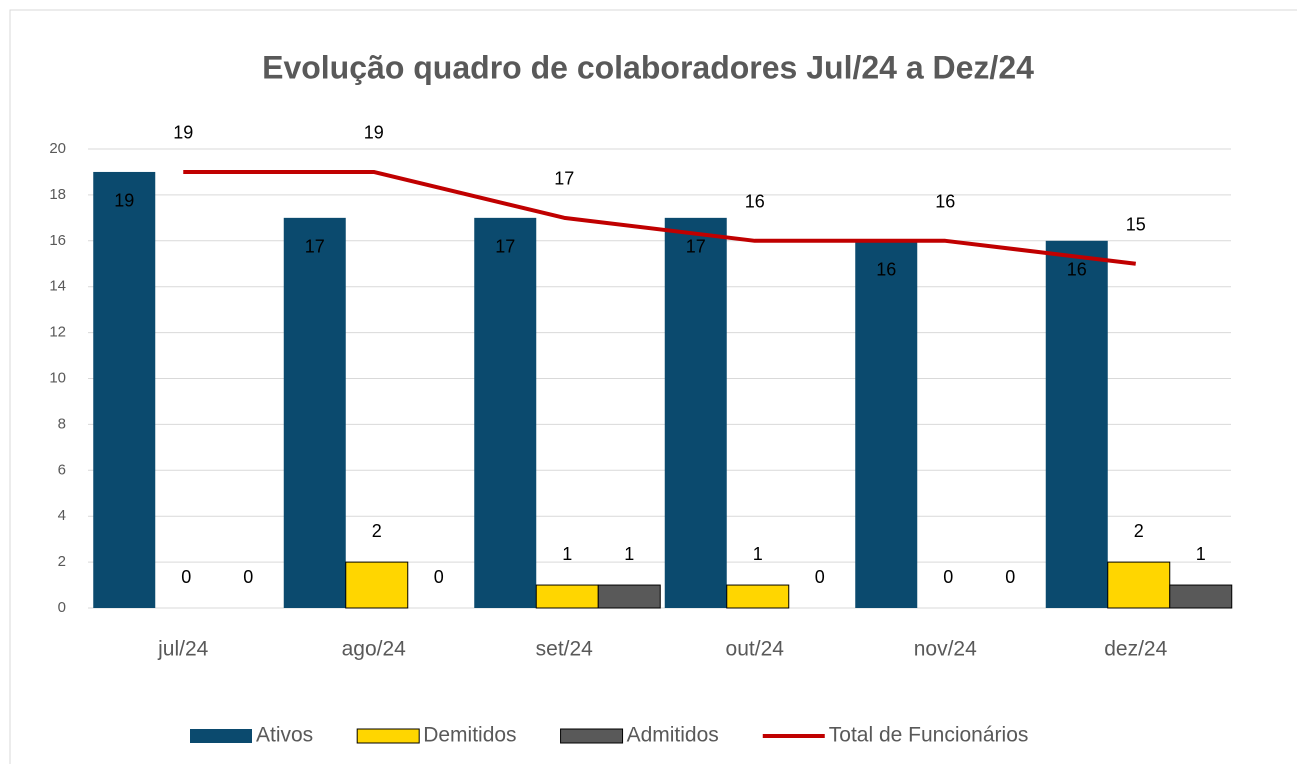 This screenshot has width=1297, height=764. I want to click on x-tick-label: set/24, so click(565, 649).